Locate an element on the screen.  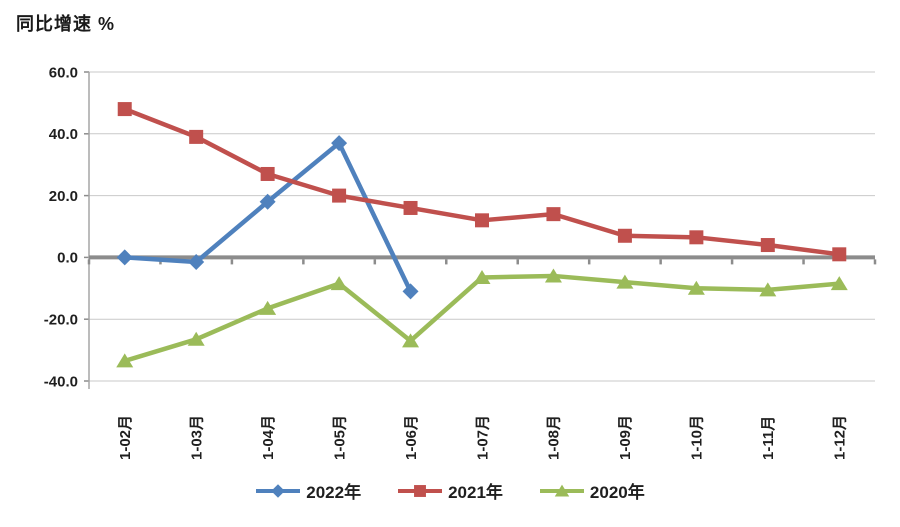
y-axis-title: 同比增速 % is located at coordinates (66, 24).